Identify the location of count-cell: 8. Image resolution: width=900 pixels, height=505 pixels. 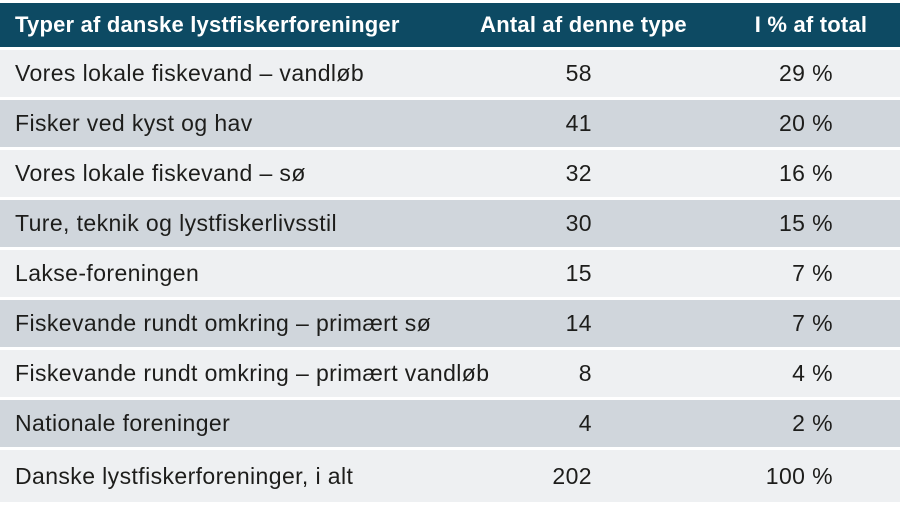
(583, 373).